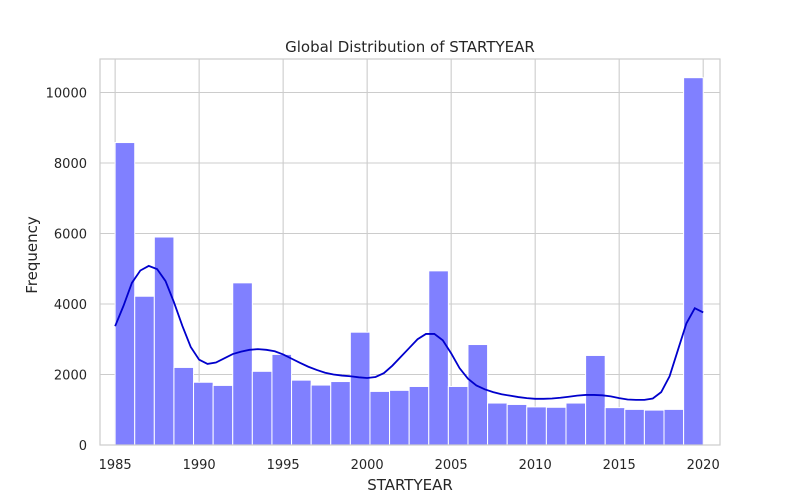 Image resolution: width=800 pixels, height=500 pixels. I want to click on chart-title: Global Distribution of STARTYEAR, so click(410, 47).